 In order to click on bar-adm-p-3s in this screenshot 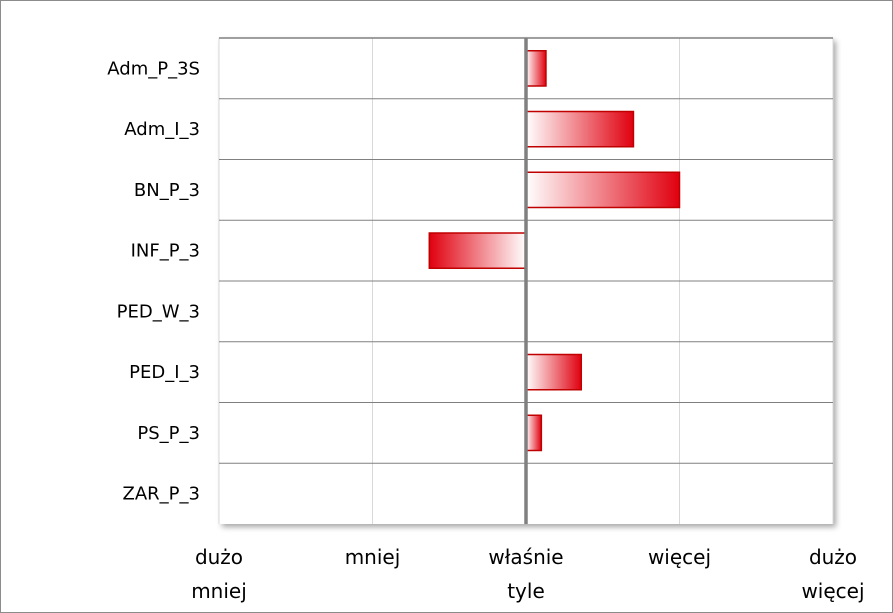, I will do `click(536, 68)`.